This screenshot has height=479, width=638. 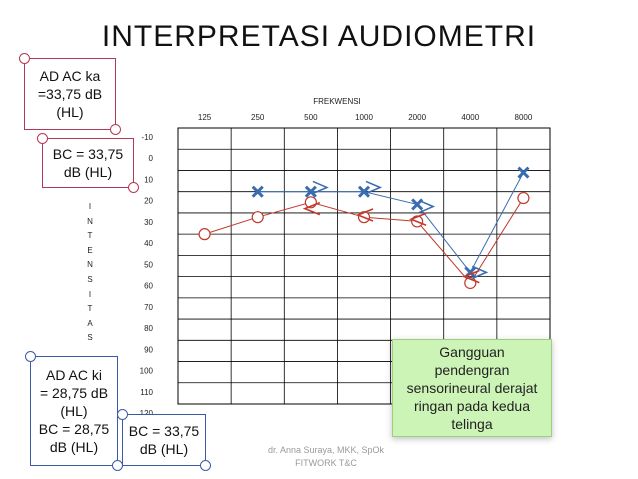 I want to click on y-tick-label: 70, so click(x=148, y=307).